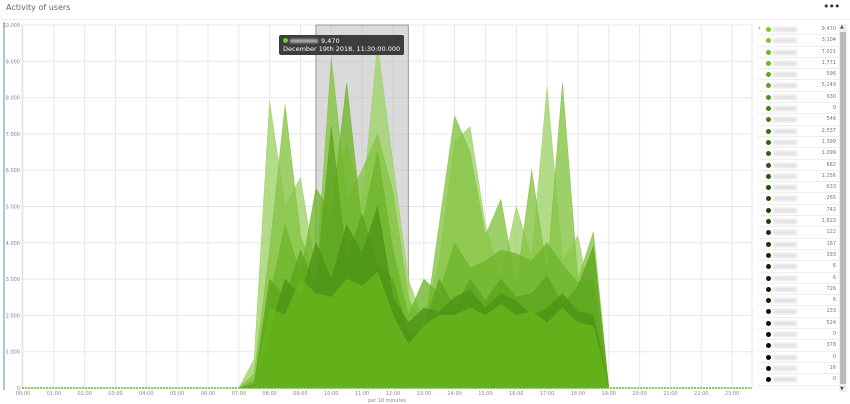  I want to click on legend-item: 726, so click(798, 290).